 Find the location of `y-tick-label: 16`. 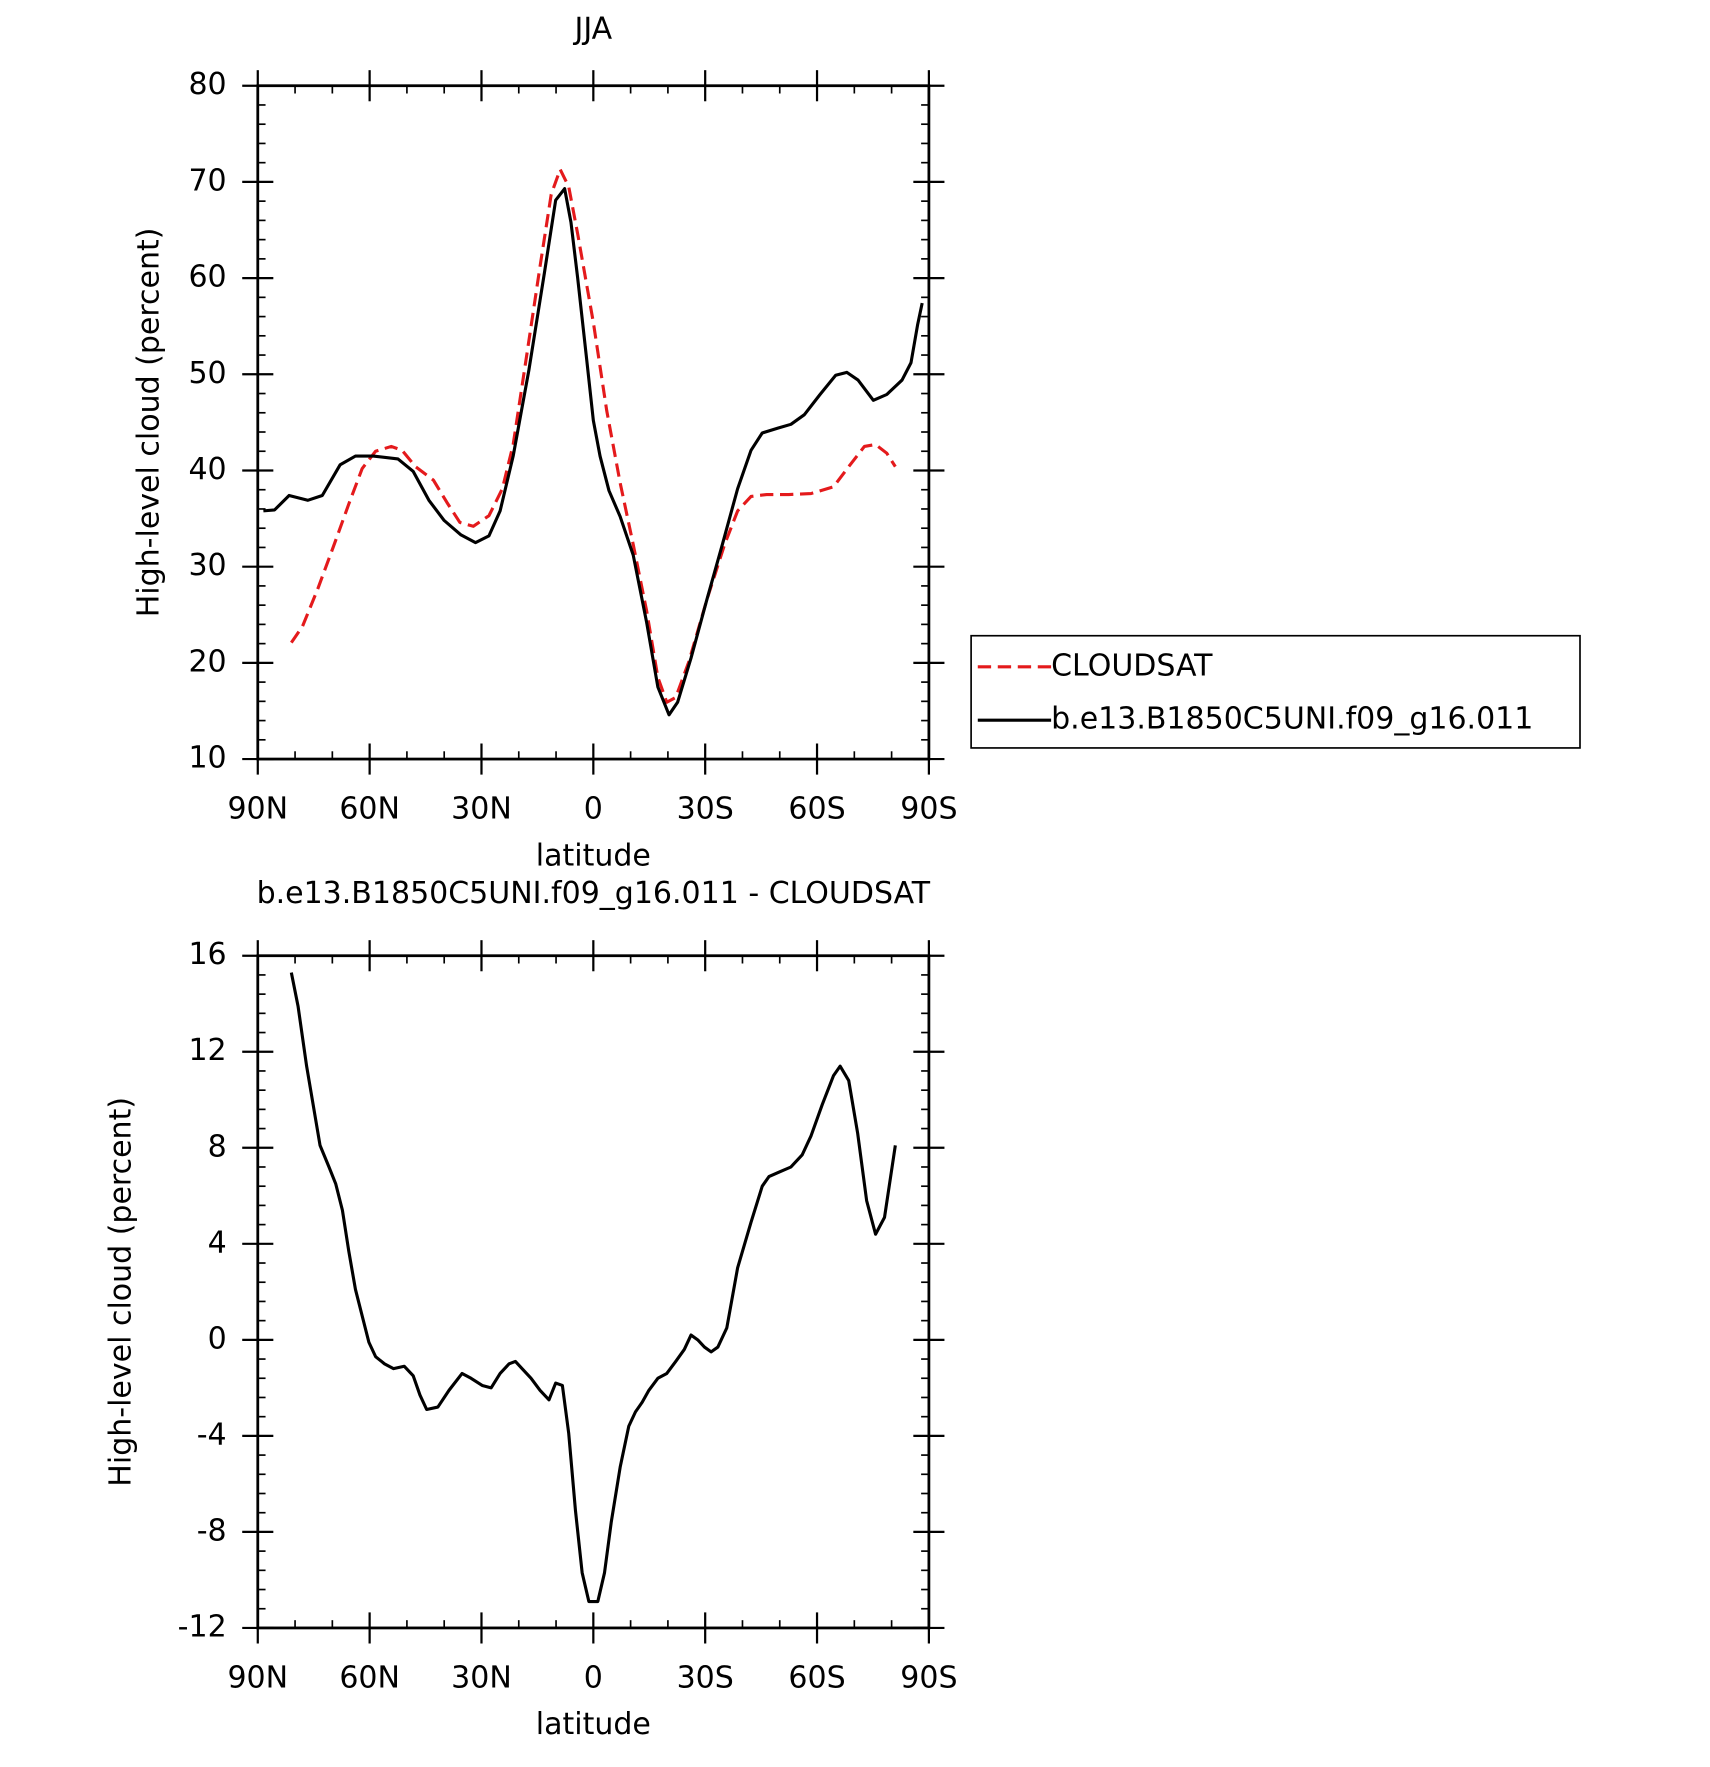

y-tick-label: 16 is located at coordinates (207, 954).